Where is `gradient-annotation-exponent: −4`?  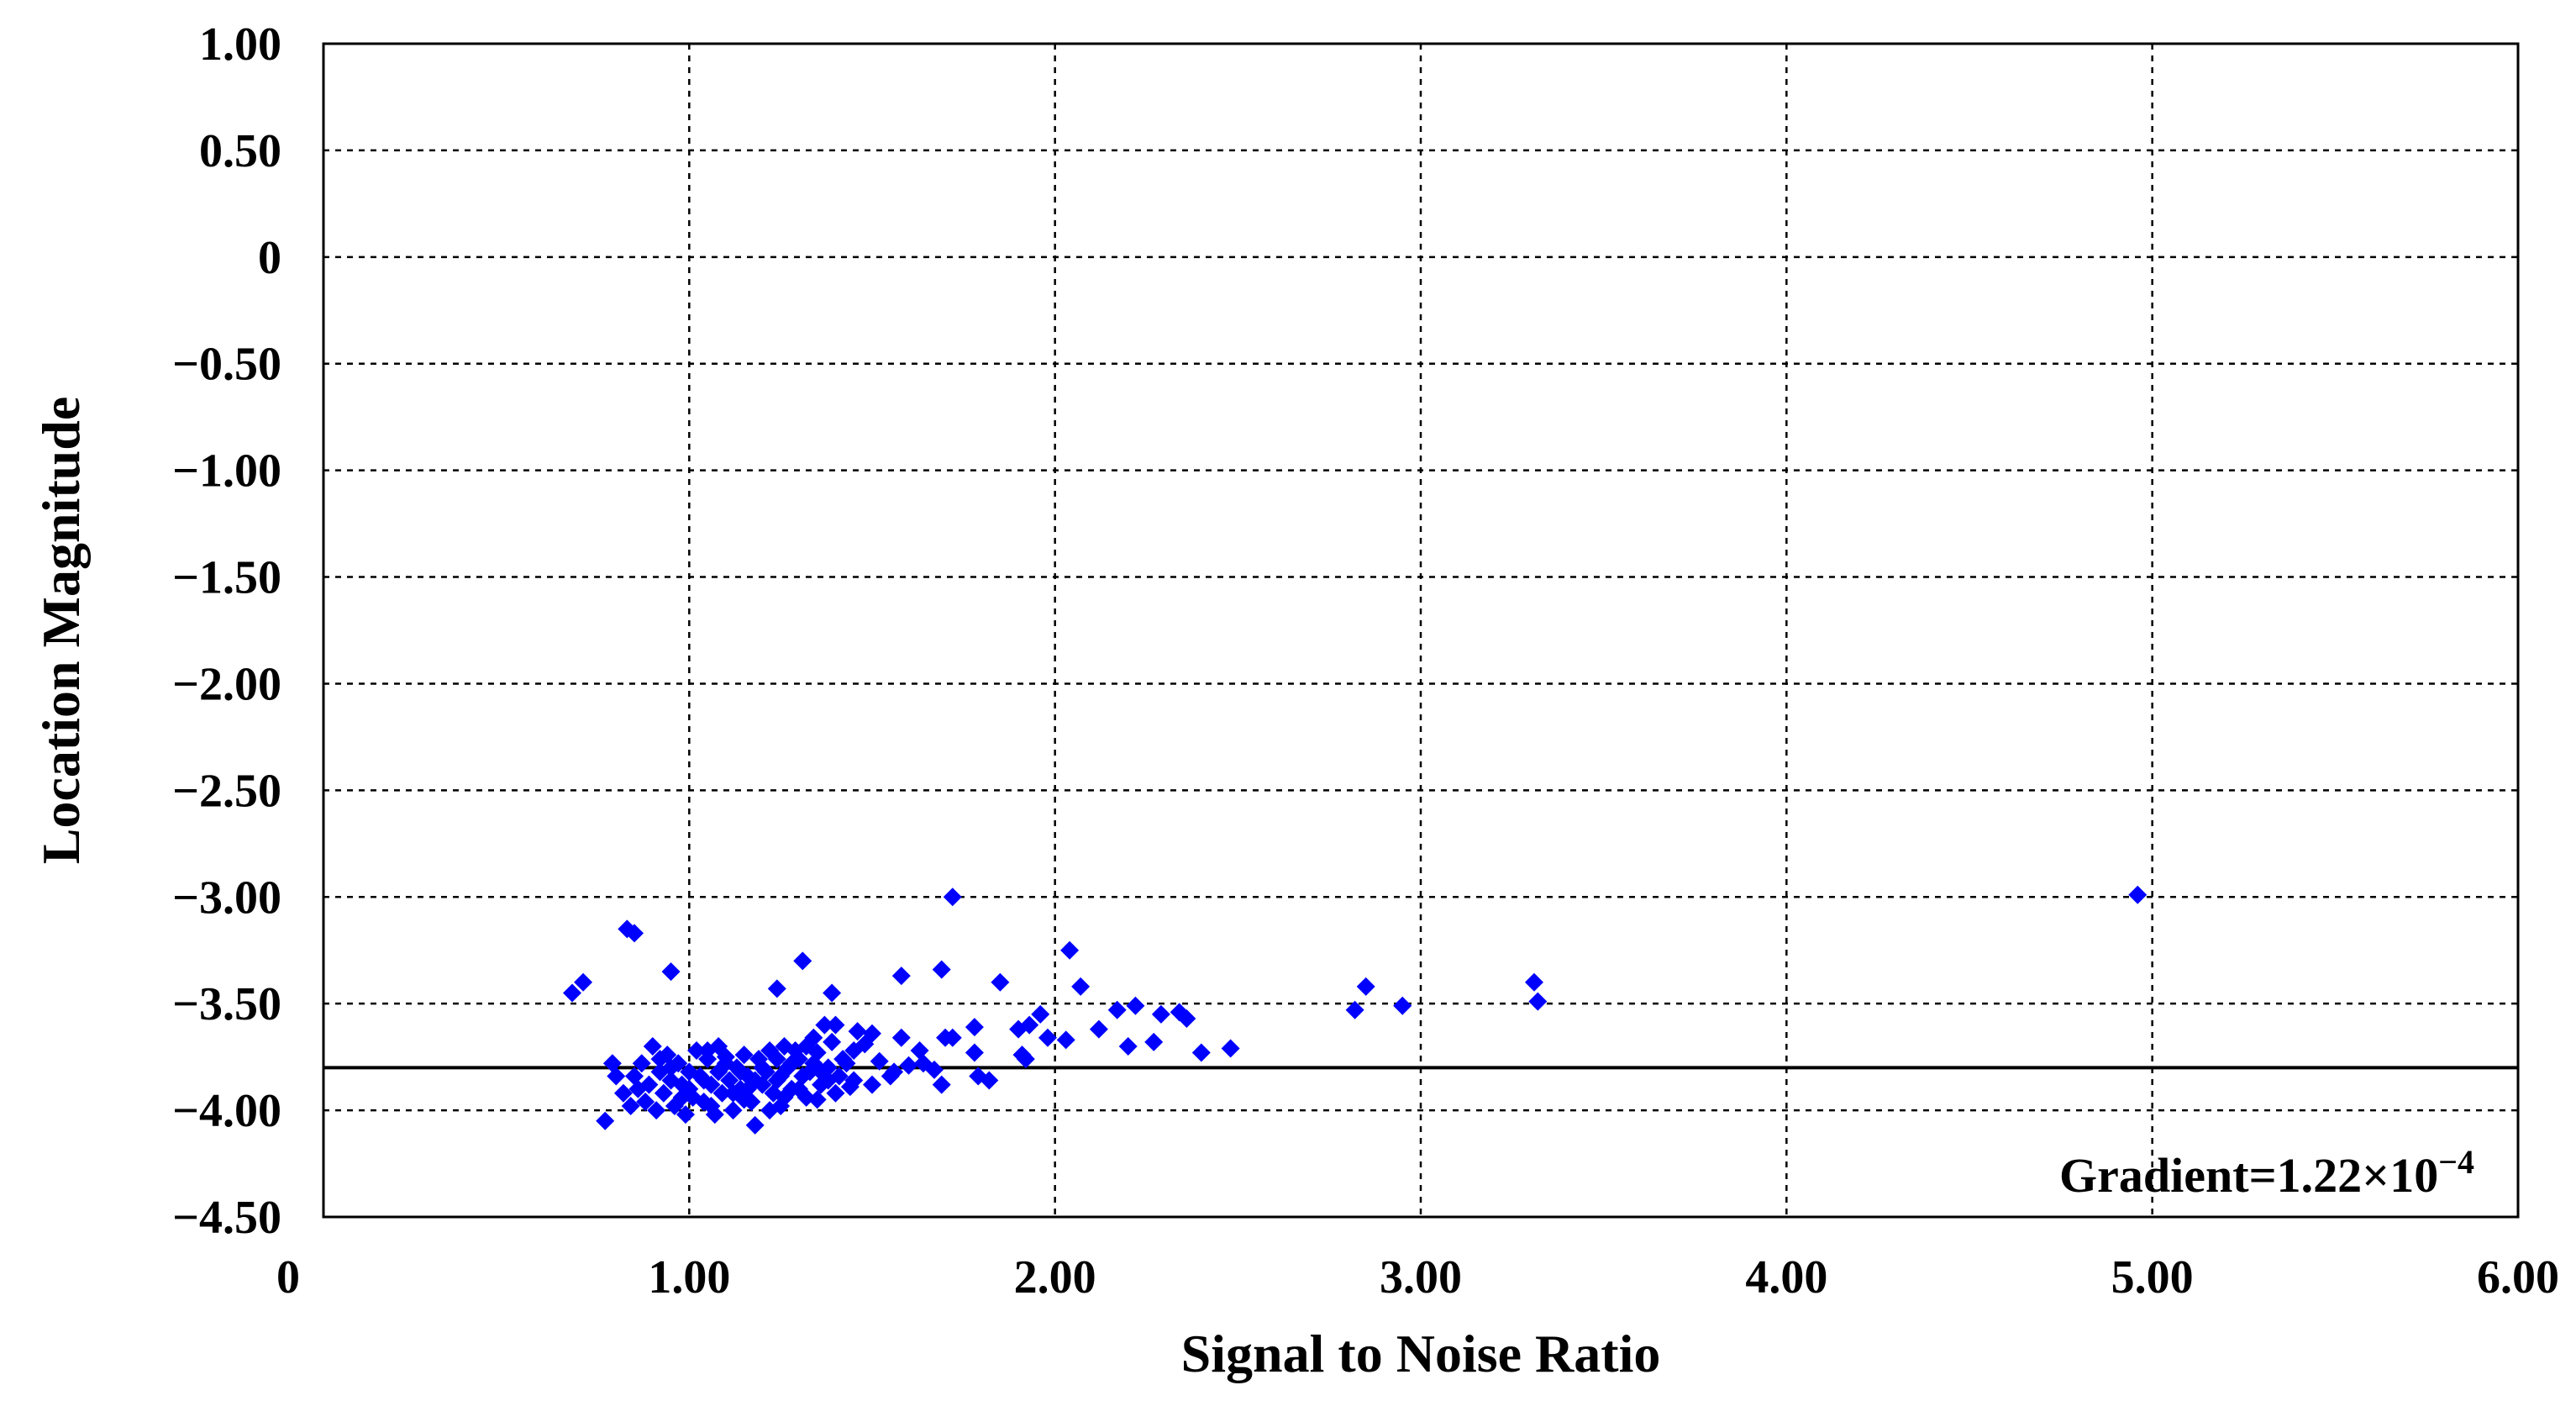
gradient-annotation-exponent: −4 is located at coordinates (2456, 1162).